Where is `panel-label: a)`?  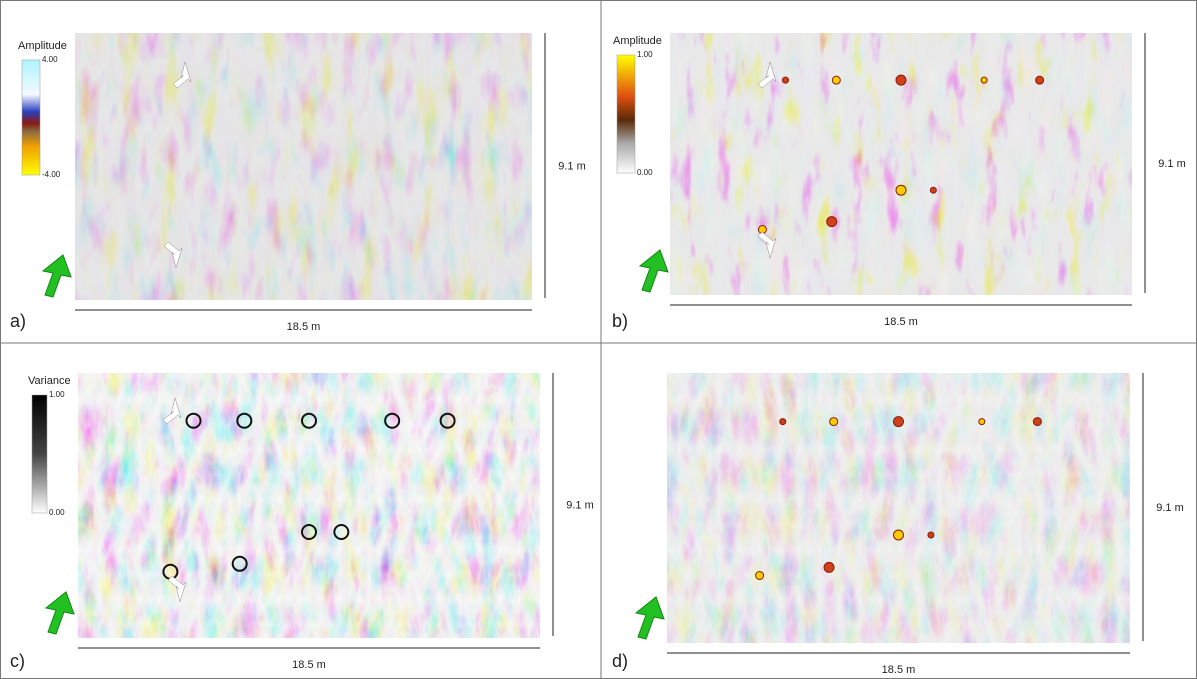 panel-label: a) is located at coordinates (18, 321).